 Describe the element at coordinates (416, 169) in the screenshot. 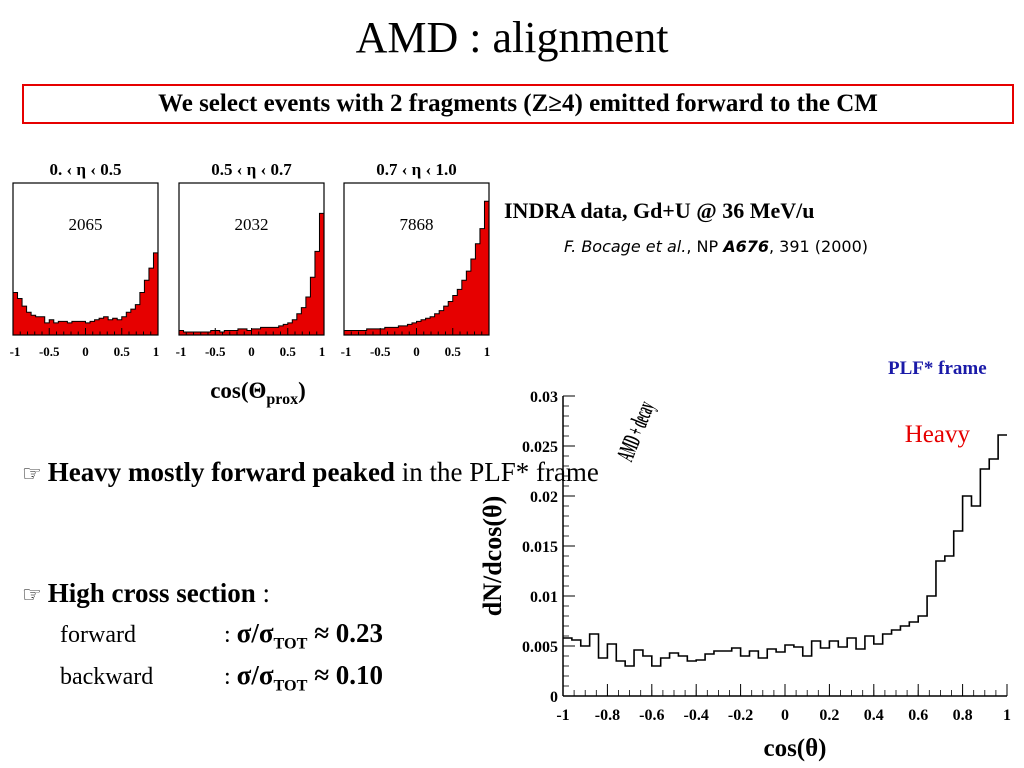

I see `panel-label: 0.7 ‹ η ‹ 1.0` at that location.